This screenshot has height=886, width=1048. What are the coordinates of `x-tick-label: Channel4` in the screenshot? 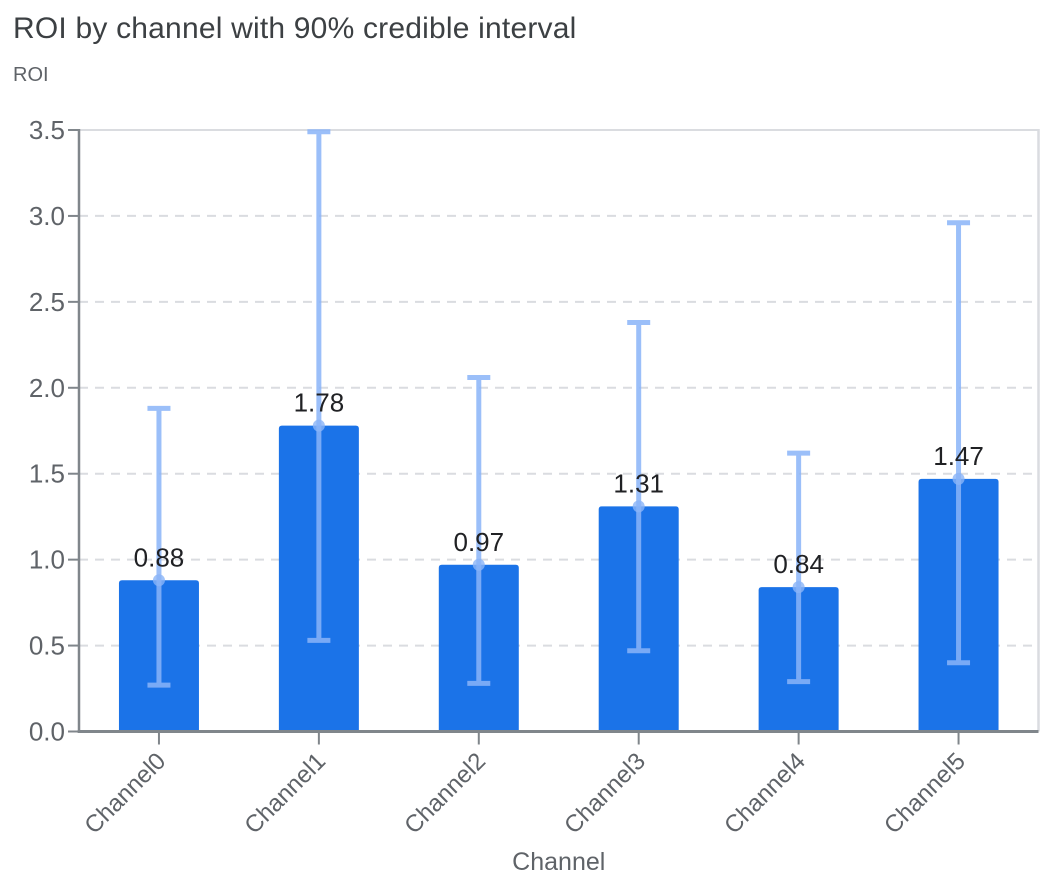 It's located at (765, 794).